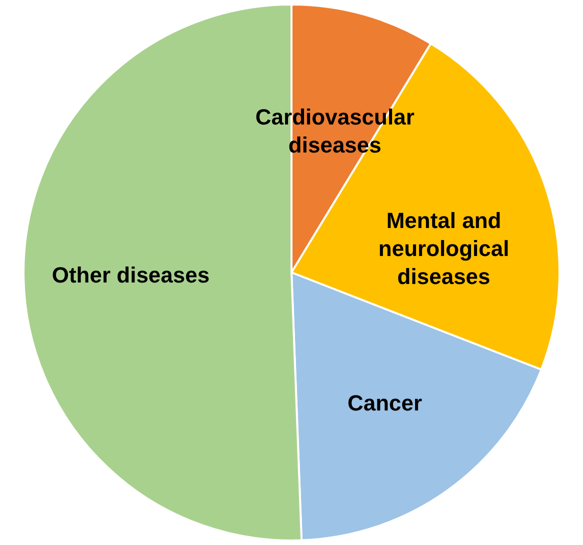  Describe the element at coordinates (444, 248) in the screenshot. I see `slice-label: Mental and neurological diseases` at that location.